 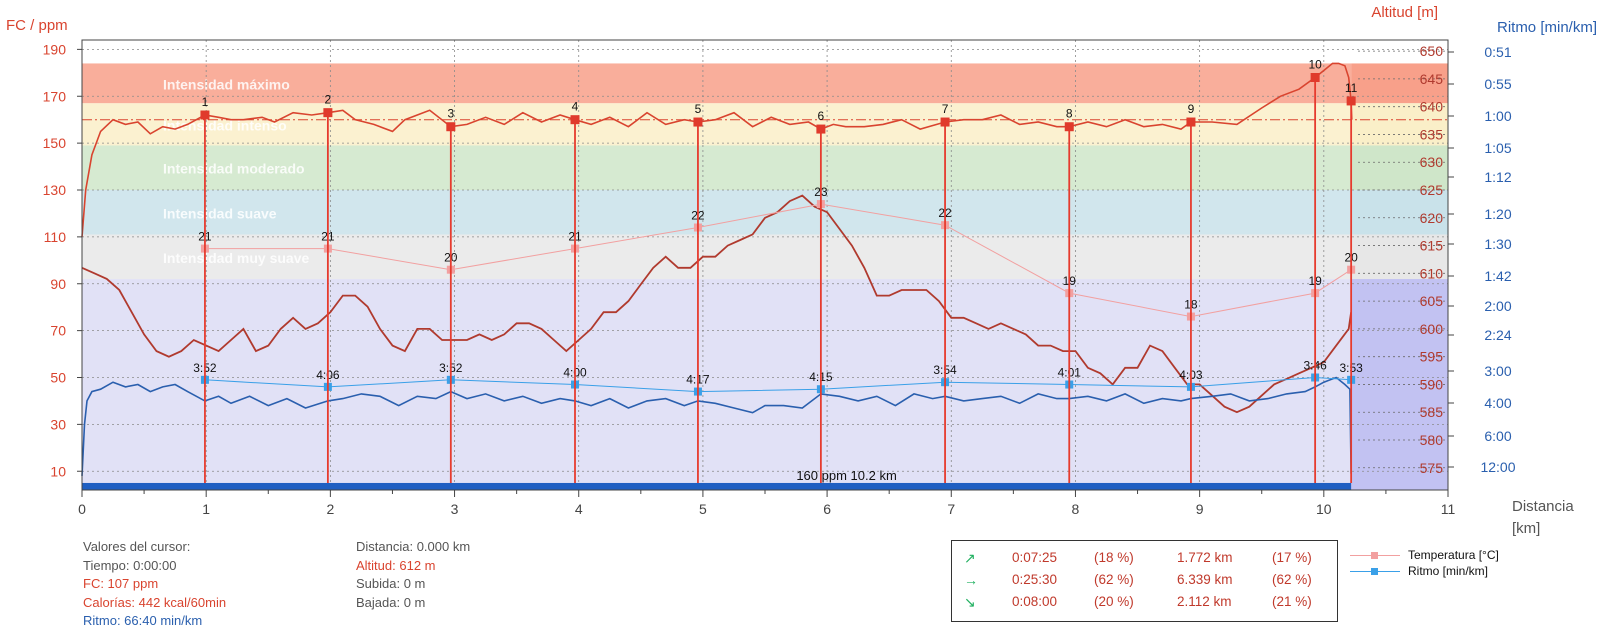 What do you see at coordinates (234, 169) in the screenshot?
I see `zone-label: Intensidad moderado` at bounding box center [234, 169].